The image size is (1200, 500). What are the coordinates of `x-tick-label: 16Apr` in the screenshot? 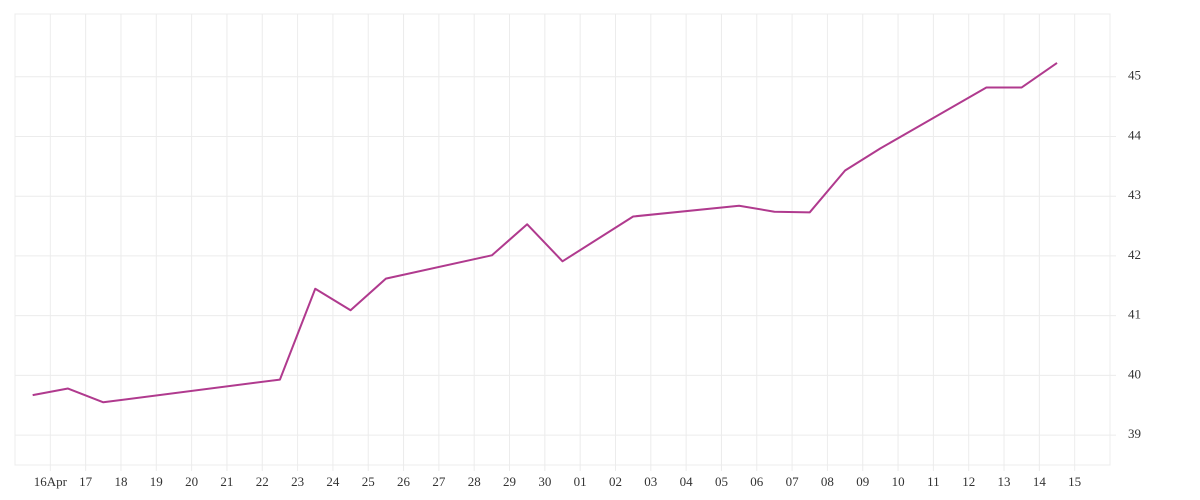 It's located at (51, 481).